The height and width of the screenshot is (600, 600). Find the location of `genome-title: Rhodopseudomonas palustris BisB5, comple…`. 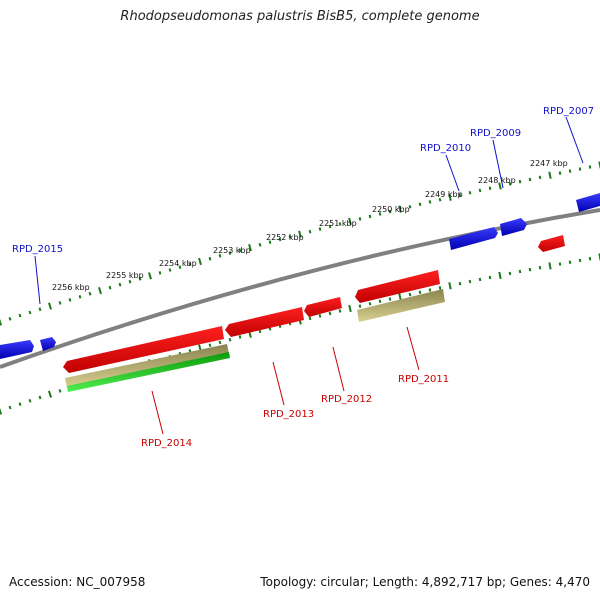

genome-title: Rhodopseudomonas palustris BisB5, comple… is located at coordinates (300, 16).